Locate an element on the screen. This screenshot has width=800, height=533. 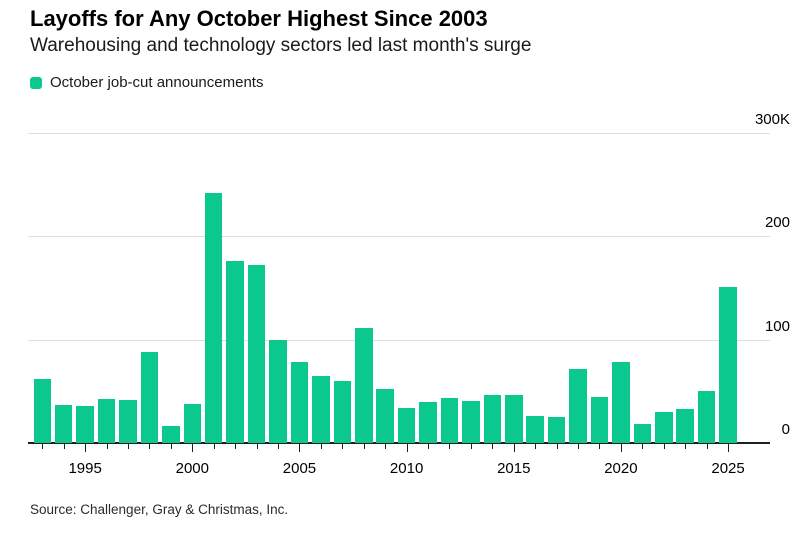
bar-2022 is located at coordinates (664, 427).